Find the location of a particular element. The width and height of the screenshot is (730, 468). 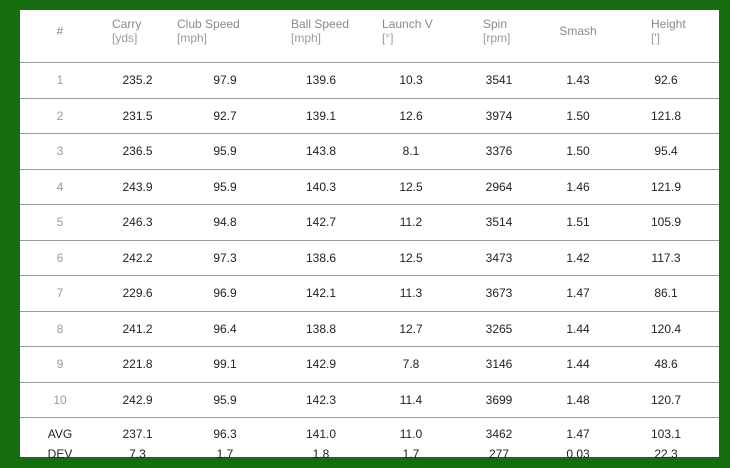

cell-height: 121.9 is located at coordinates (666, 187).